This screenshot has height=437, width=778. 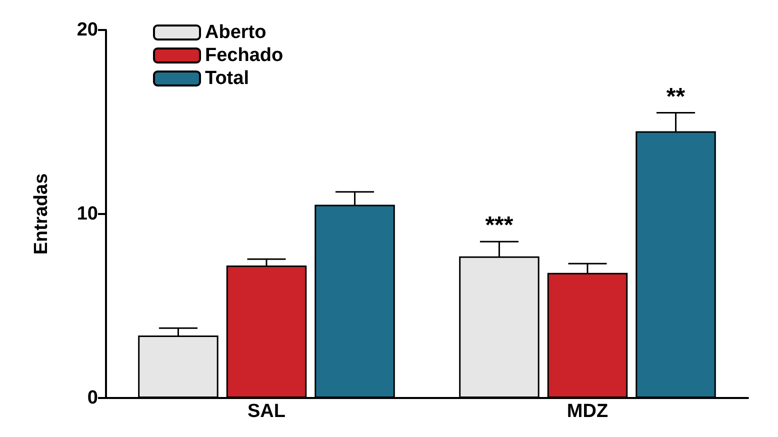 What do you see at coordinates (92, 398) in the screenshot?
I see `y-tick-label: 0` at bounding box center [92, 398].